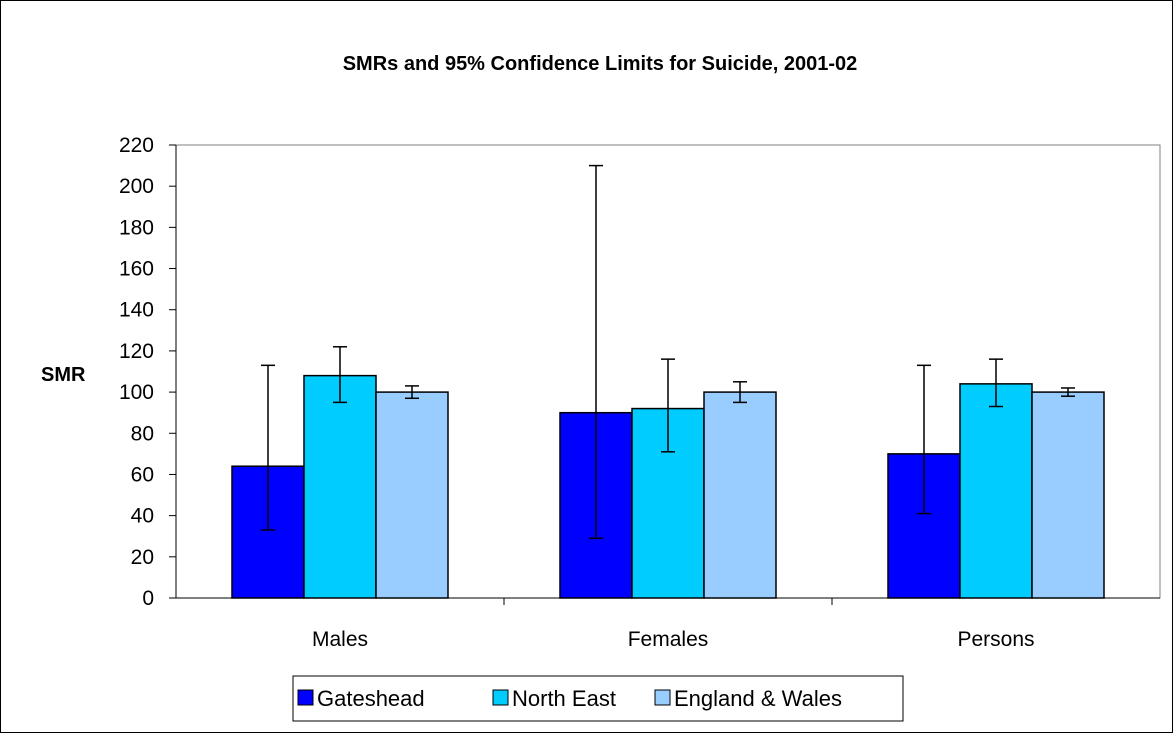  I want to click on legend-label: England & Wales, so click(758, 698).